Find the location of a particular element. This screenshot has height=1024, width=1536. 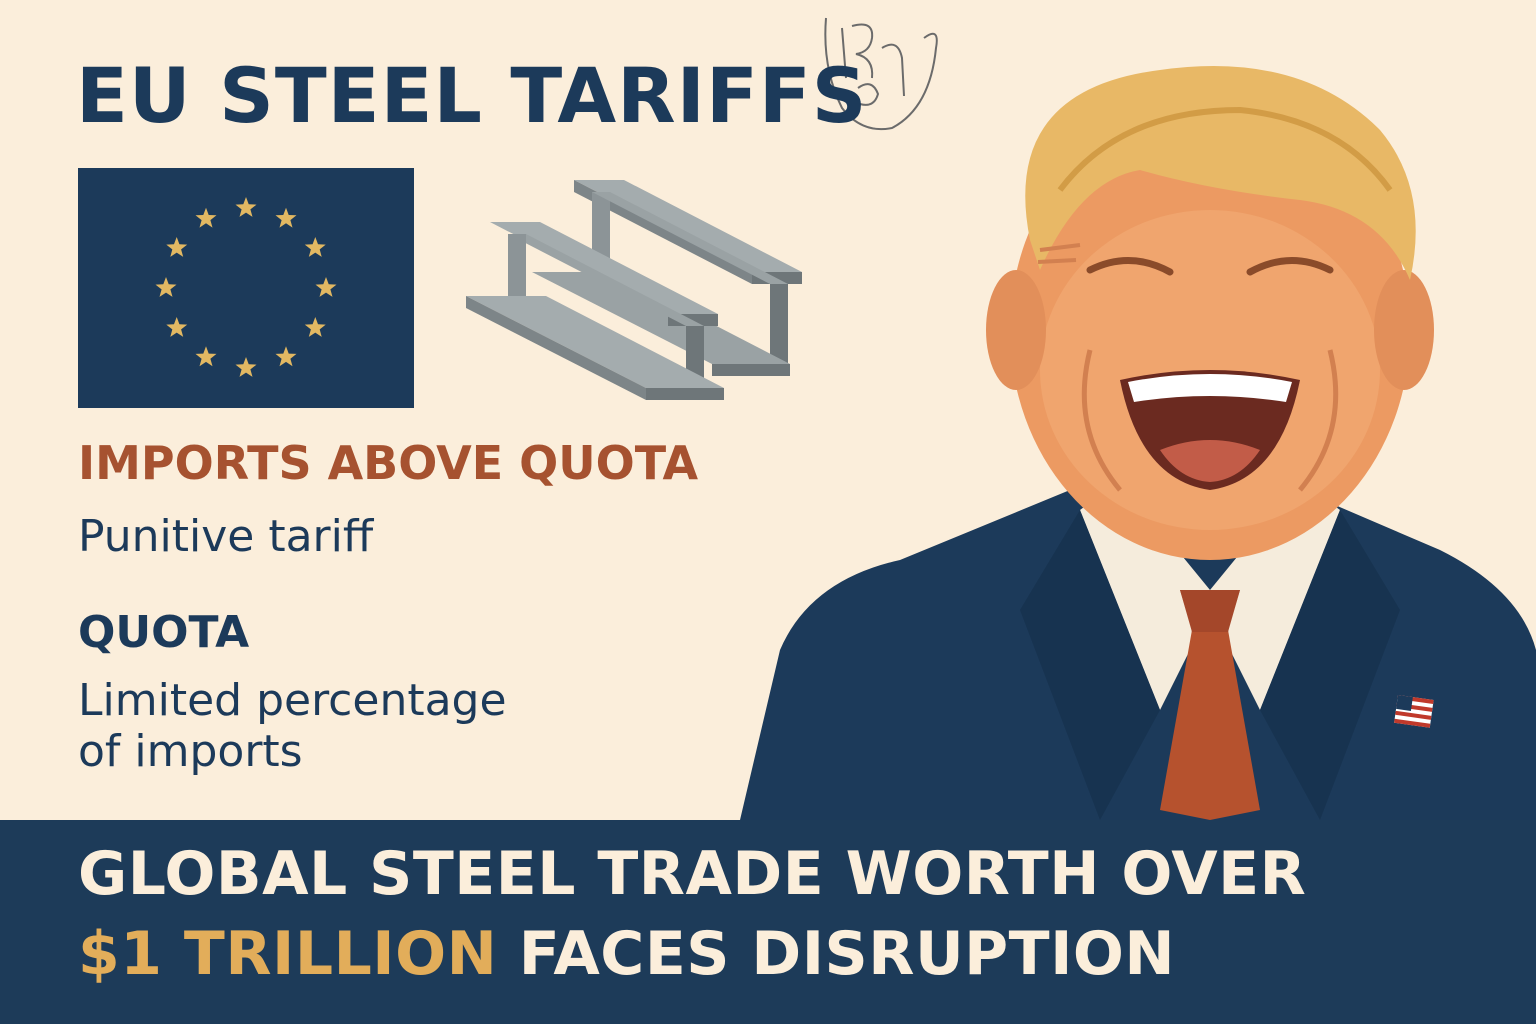

imports-above-quota-label: IMPORTS ABOVE QUOTA is located at coordinates (388, 463).